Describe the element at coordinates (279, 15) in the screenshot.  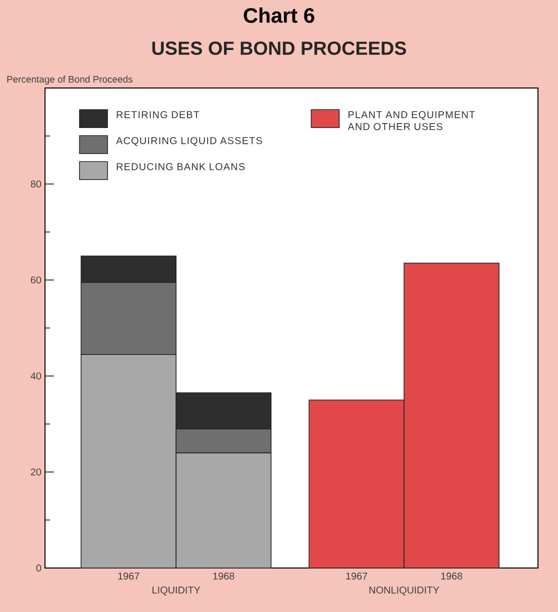
I see `chart-title: Chart 6` at that location.